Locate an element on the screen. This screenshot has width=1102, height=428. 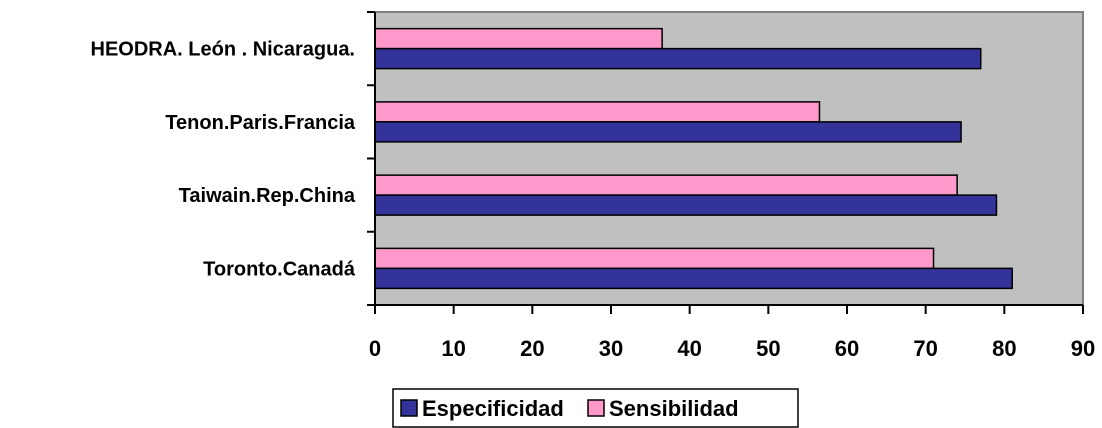
x-tick-label: 0 is located at coordinates (375, 348).